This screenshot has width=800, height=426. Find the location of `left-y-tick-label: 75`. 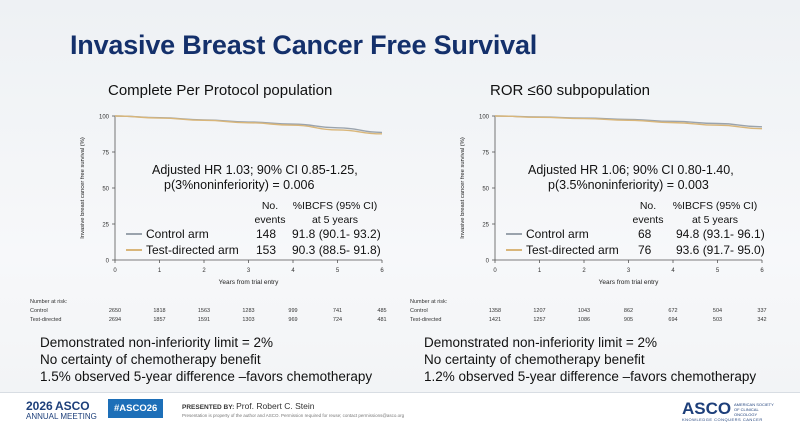

left-y-tick-label: 75 is located at coordinates (105, 154).